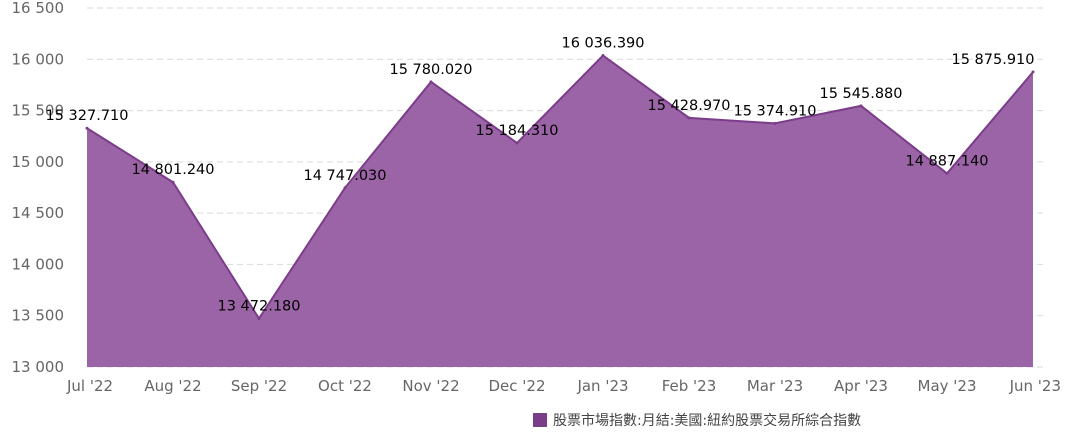 The height and width of the screenshot is (434, 1066). I want to click on data-label: 15 545.880, so click(860, 94).